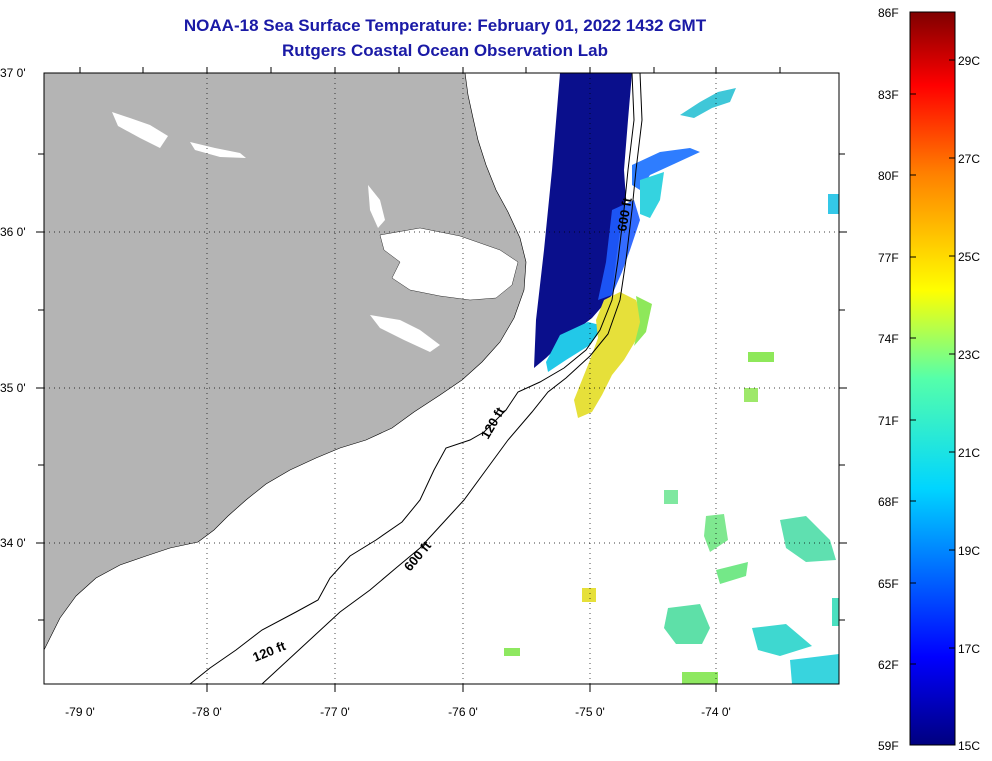 This screenshot has height=761, width=992. What do you see at coordinates (969, 159) in the screenshot?
I see `cb-c-27: 27C` at bounding box center [969, 159].